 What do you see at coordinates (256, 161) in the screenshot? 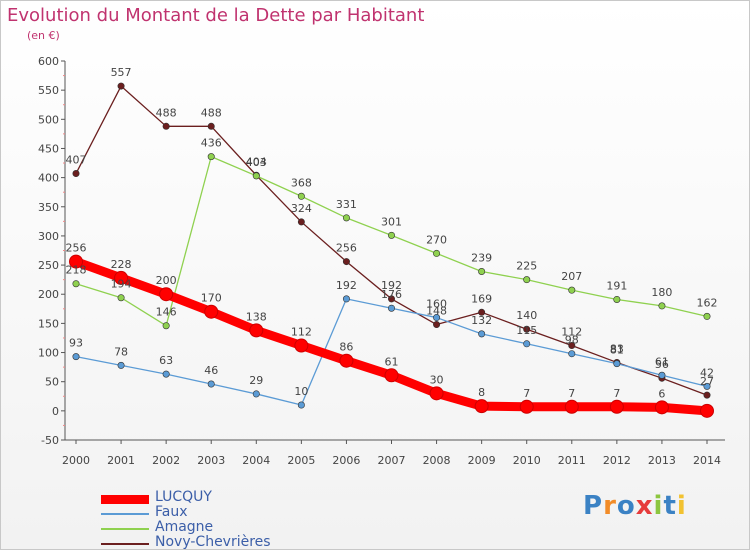
I see `data-label: 404` at bounding box center [256, 161].